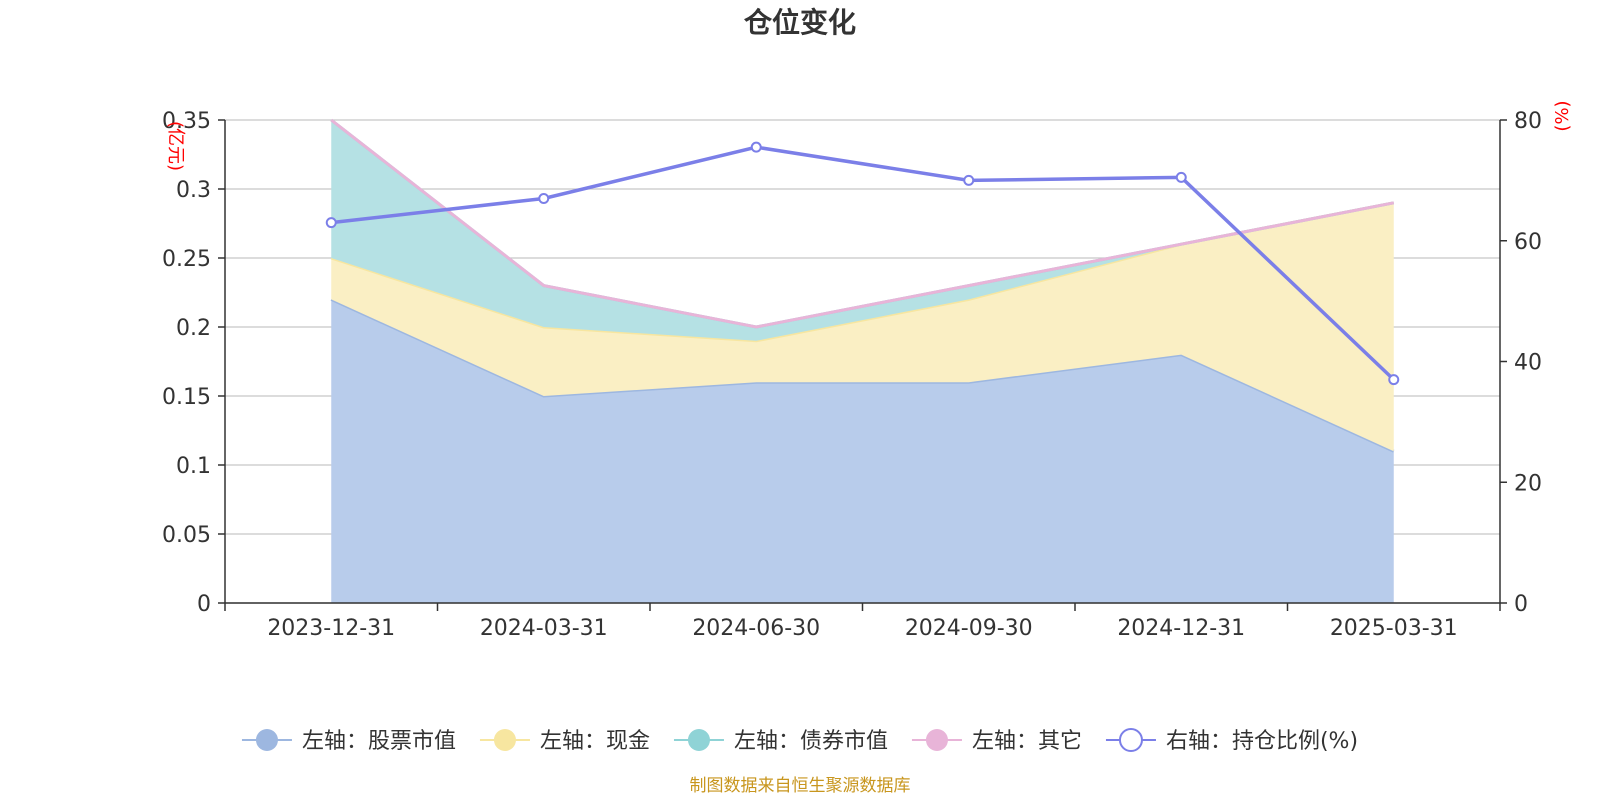 The width and height of the screenshot is (1600, 800). What do you see at coordinates (186, 535) in the screenshot?
I see `left-axis-tick-label: 0.05` at bounding box center [186, 535].